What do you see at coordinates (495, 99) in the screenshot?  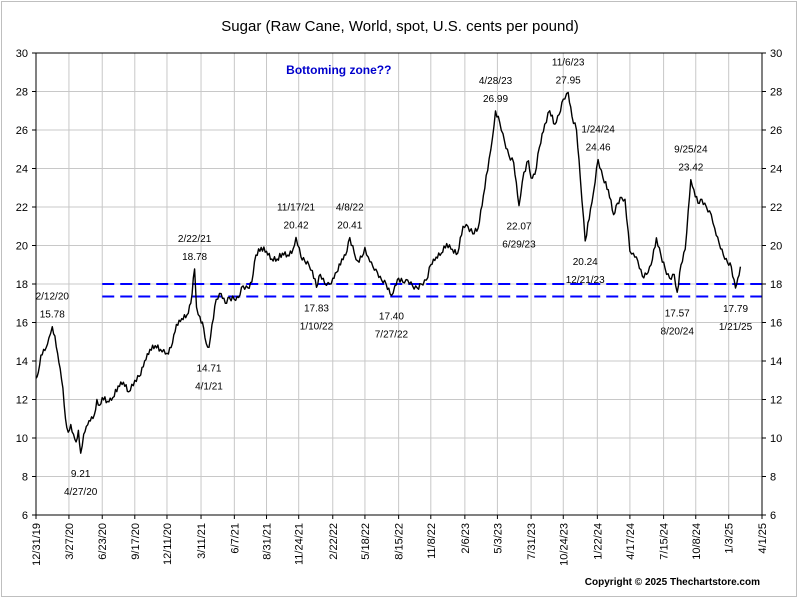 I see `annotation-line-2: 26.99` at bounding box center [495, 99].